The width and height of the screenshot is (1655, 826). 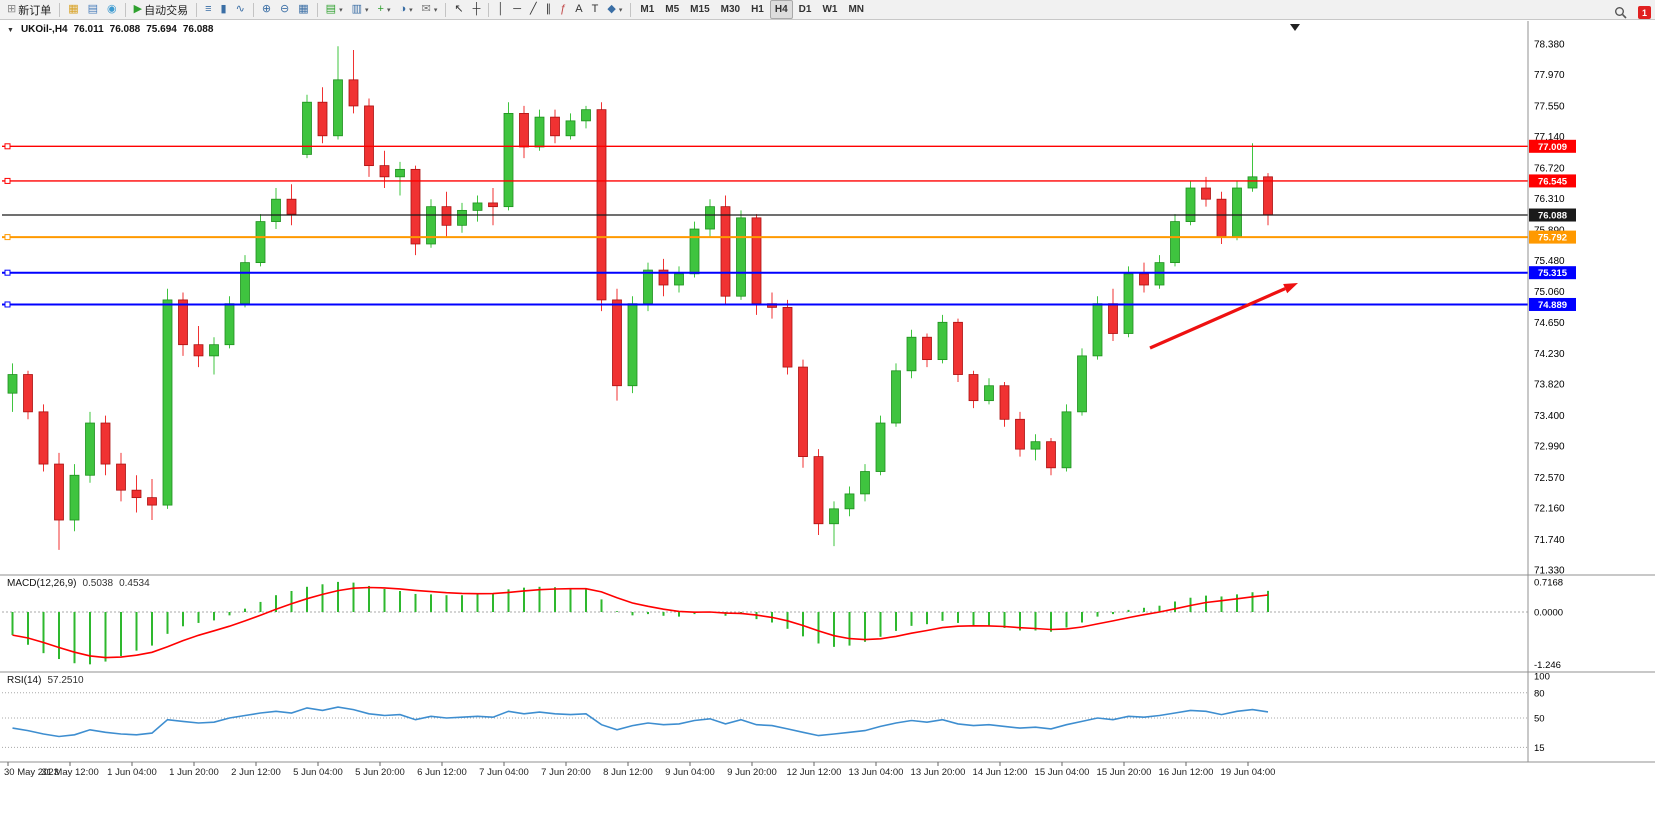 What do you see at coordinates (647, 9) in the screenshot?
I see `timeframe-m1-button: M1` at bounding box center [647, 9].